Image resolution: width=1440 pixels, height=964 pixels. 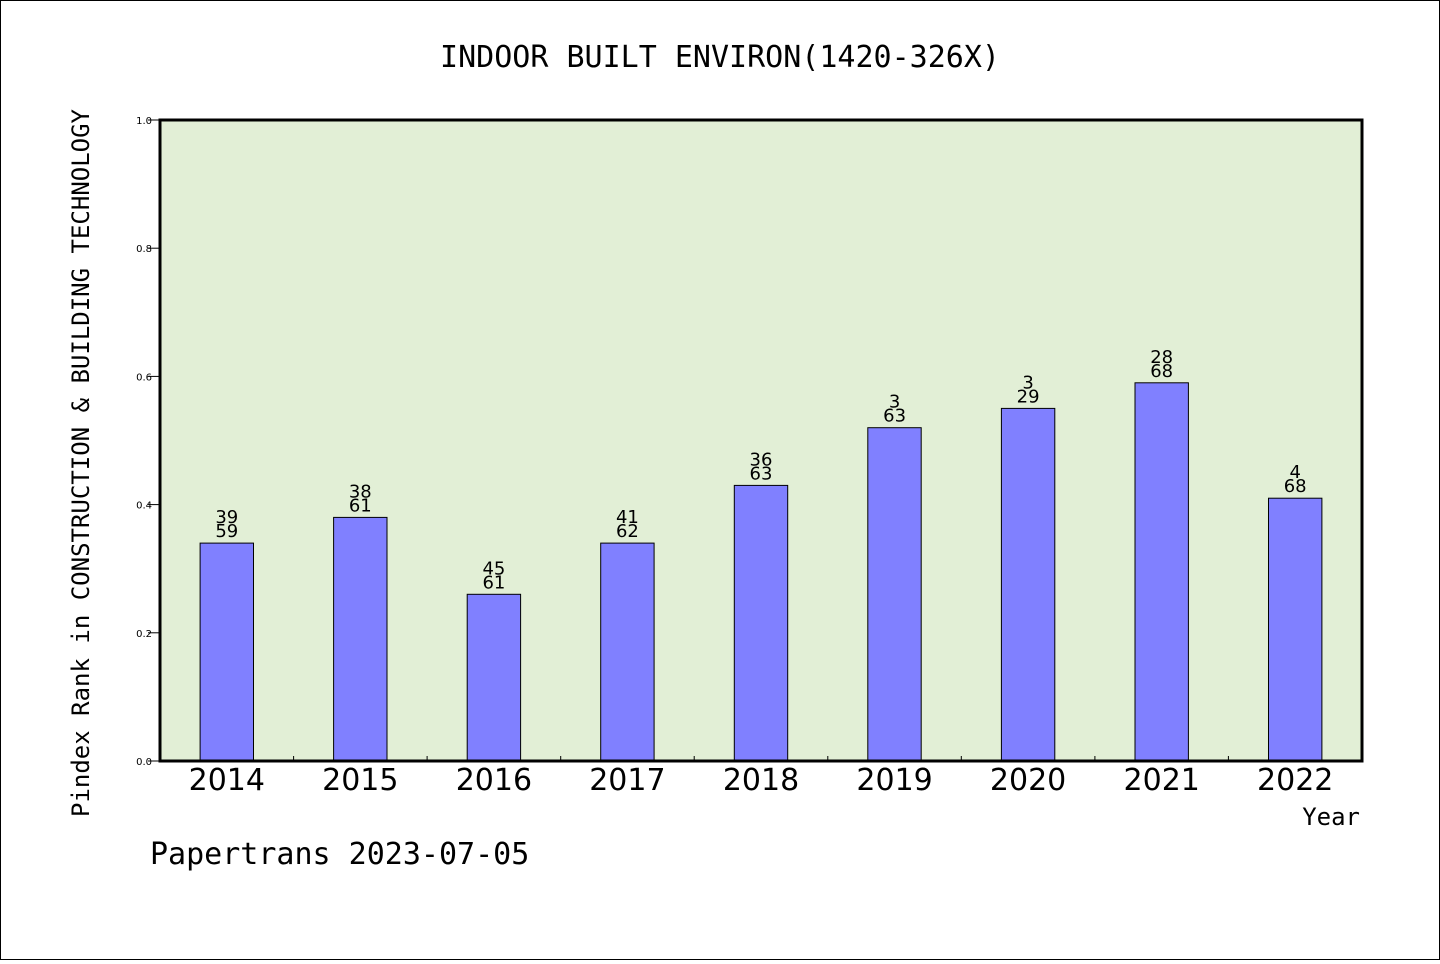 What do you see at coordinates (360, 780) in the screenshot?
I see `x-tick-label-2015: 2015` at bounding box center [360, 780].